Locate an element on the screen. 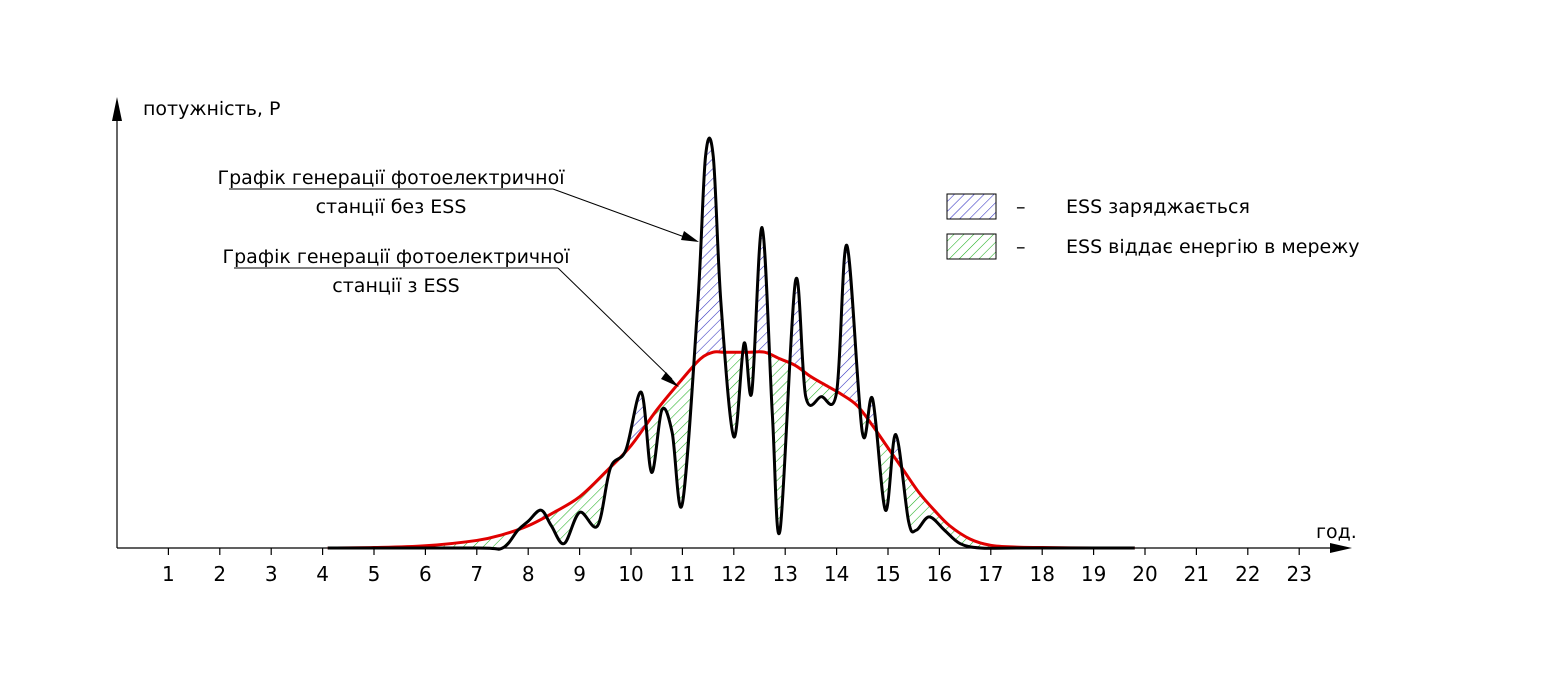 This screenshot has height=690, width=1555. annotation-with-ess-leader is located at coordinates (615, 323).